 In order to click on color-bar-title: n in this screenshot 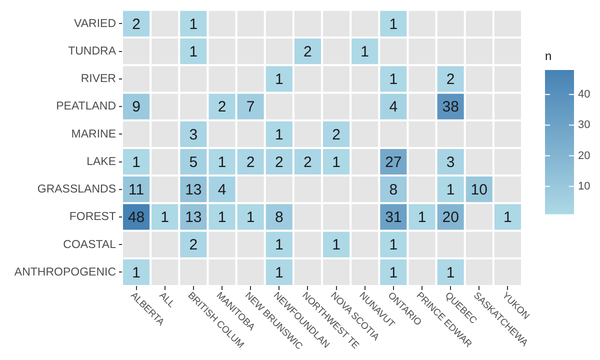, I will do `click(548, 56)`.